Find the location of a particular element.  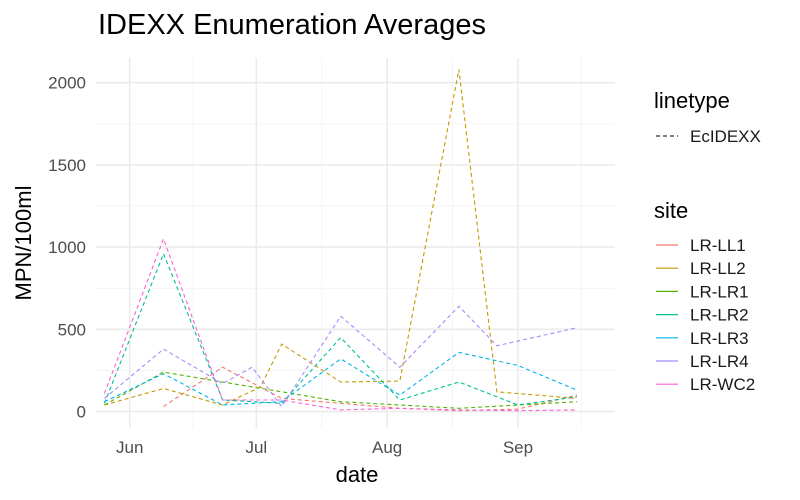

y-axis-title: MPN/100ml is located at coordinates (23, 243).